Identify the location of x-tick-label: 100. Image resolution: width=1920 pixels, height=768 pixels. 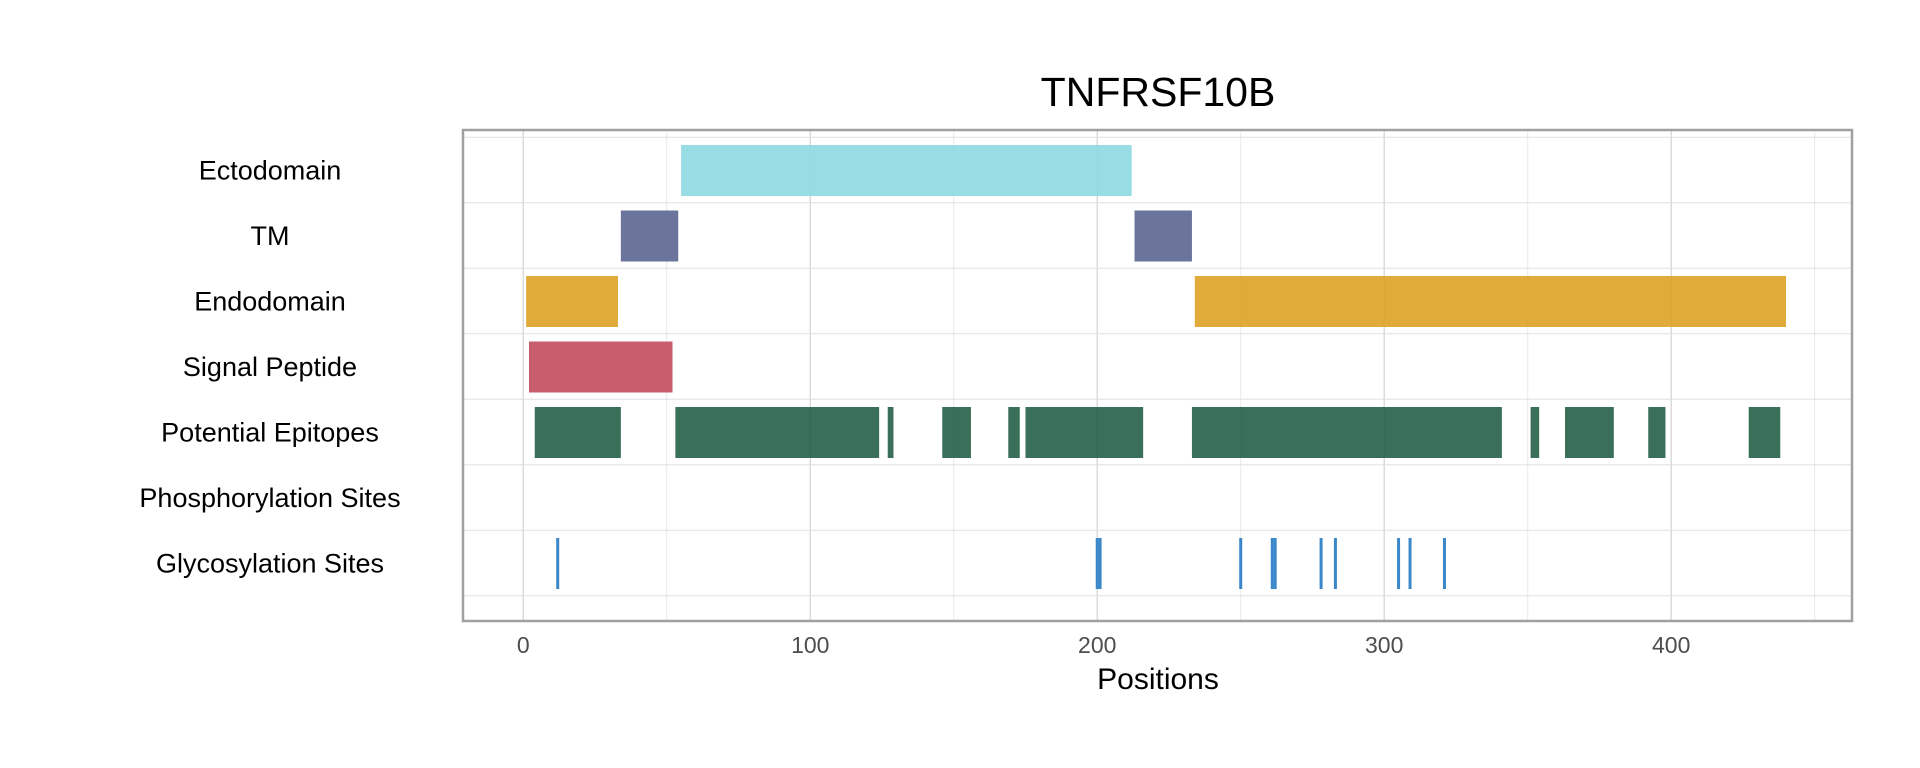
(810, 645).